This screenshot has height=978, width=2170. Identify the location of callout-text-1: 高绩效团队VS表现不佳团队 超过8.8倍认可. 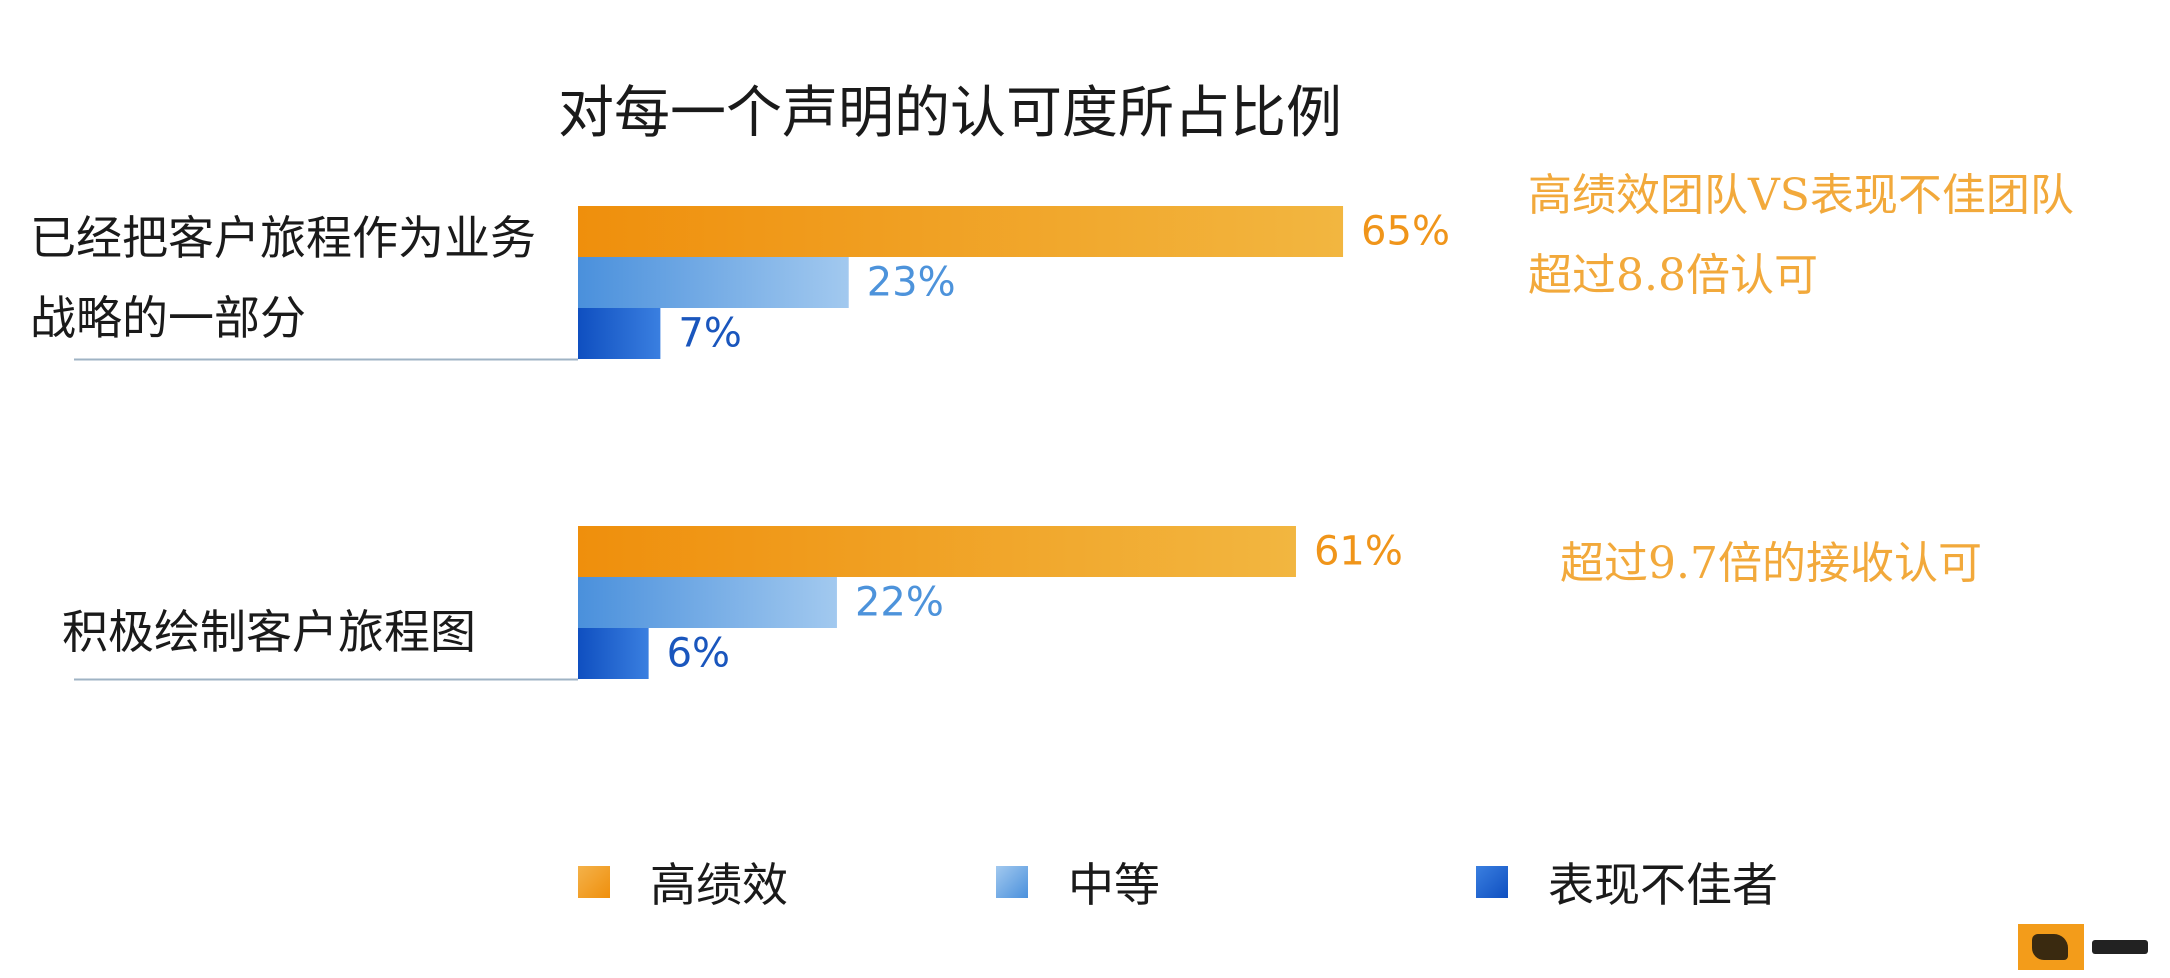
(1801, 236).